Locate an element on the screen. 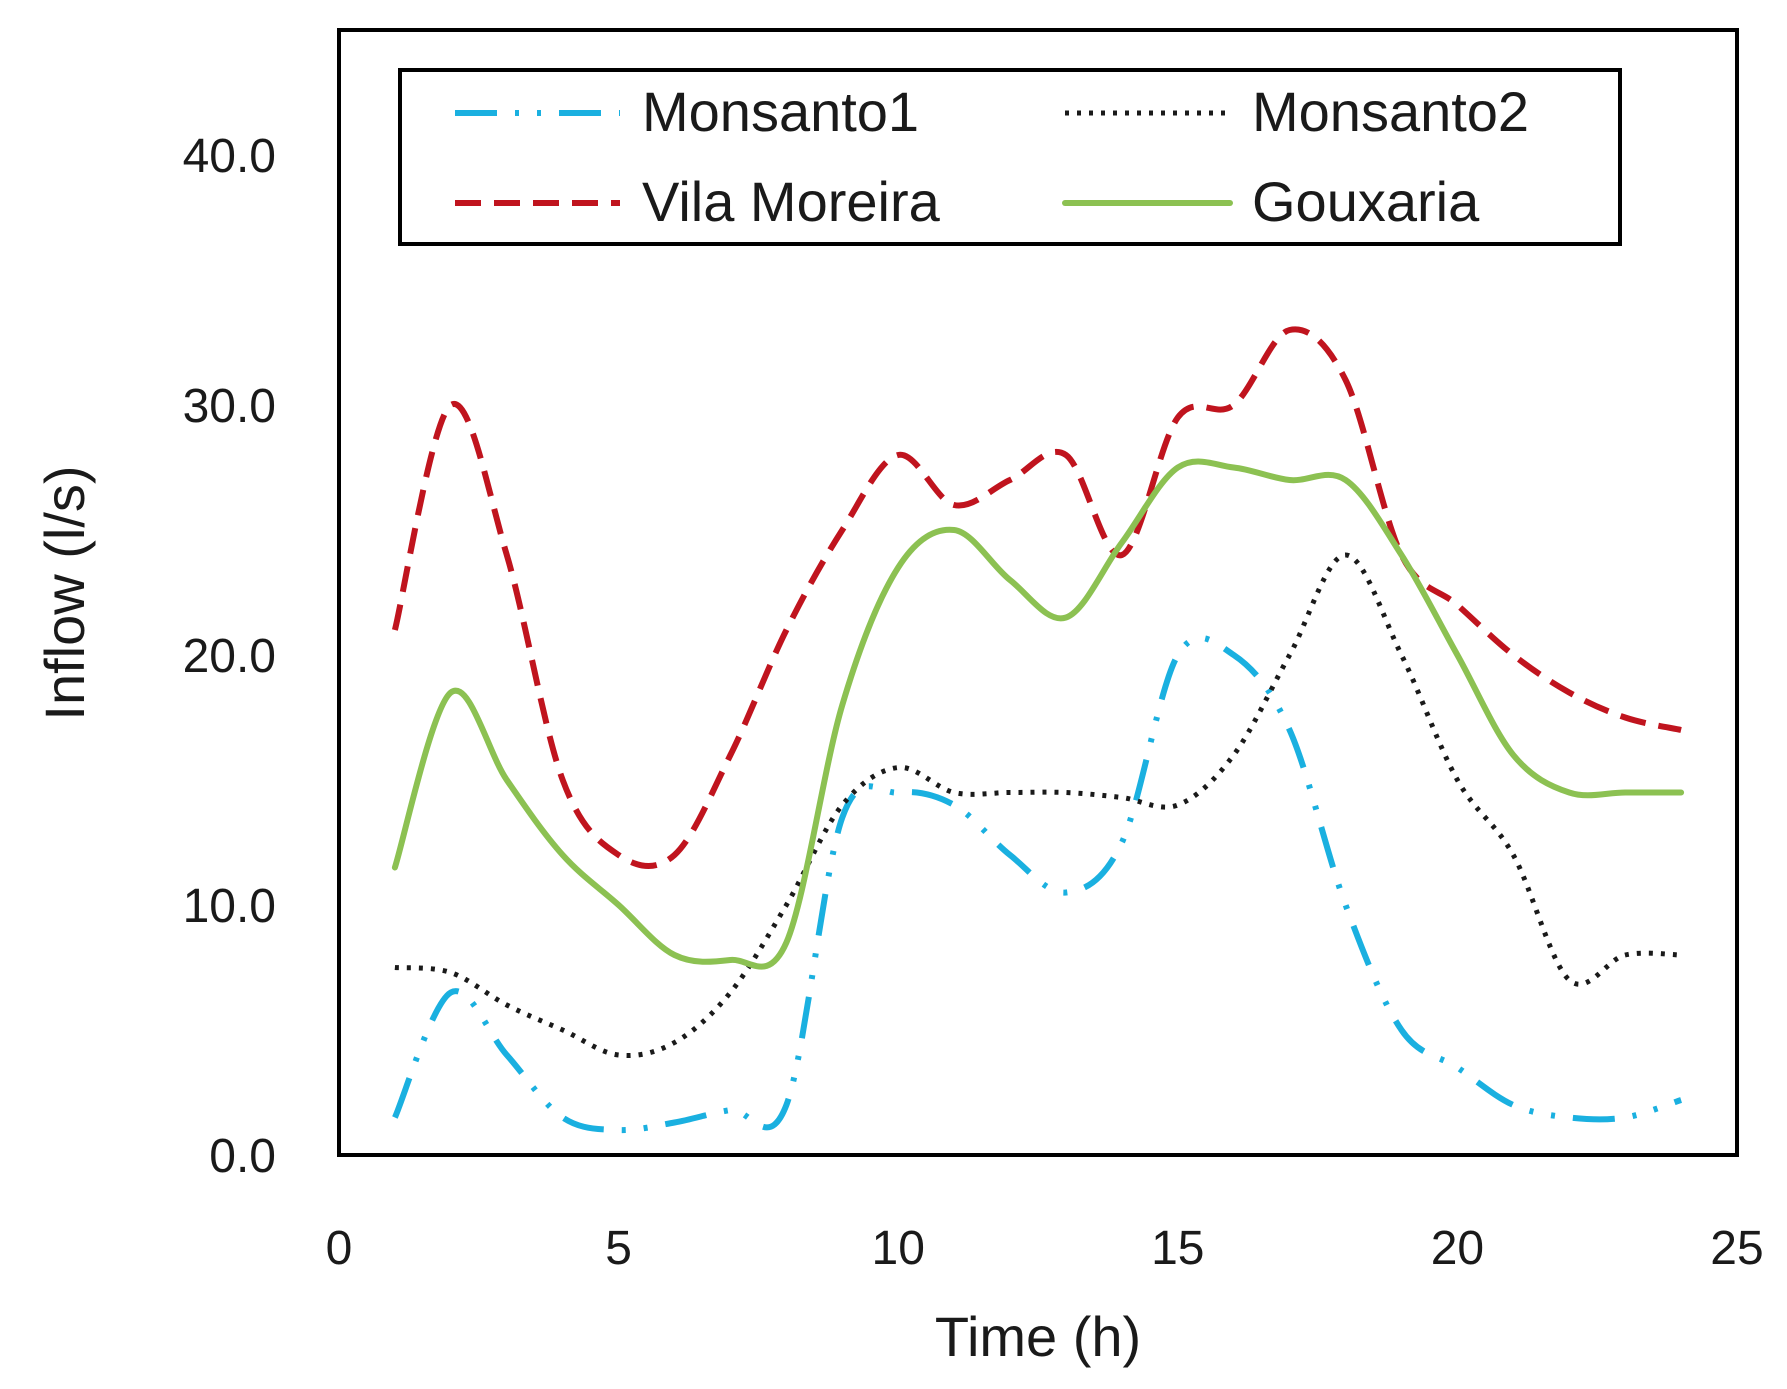 This screenshot has height=1389, width=1787. x-tick-label: 0 is located at coordinates (339, 1248).